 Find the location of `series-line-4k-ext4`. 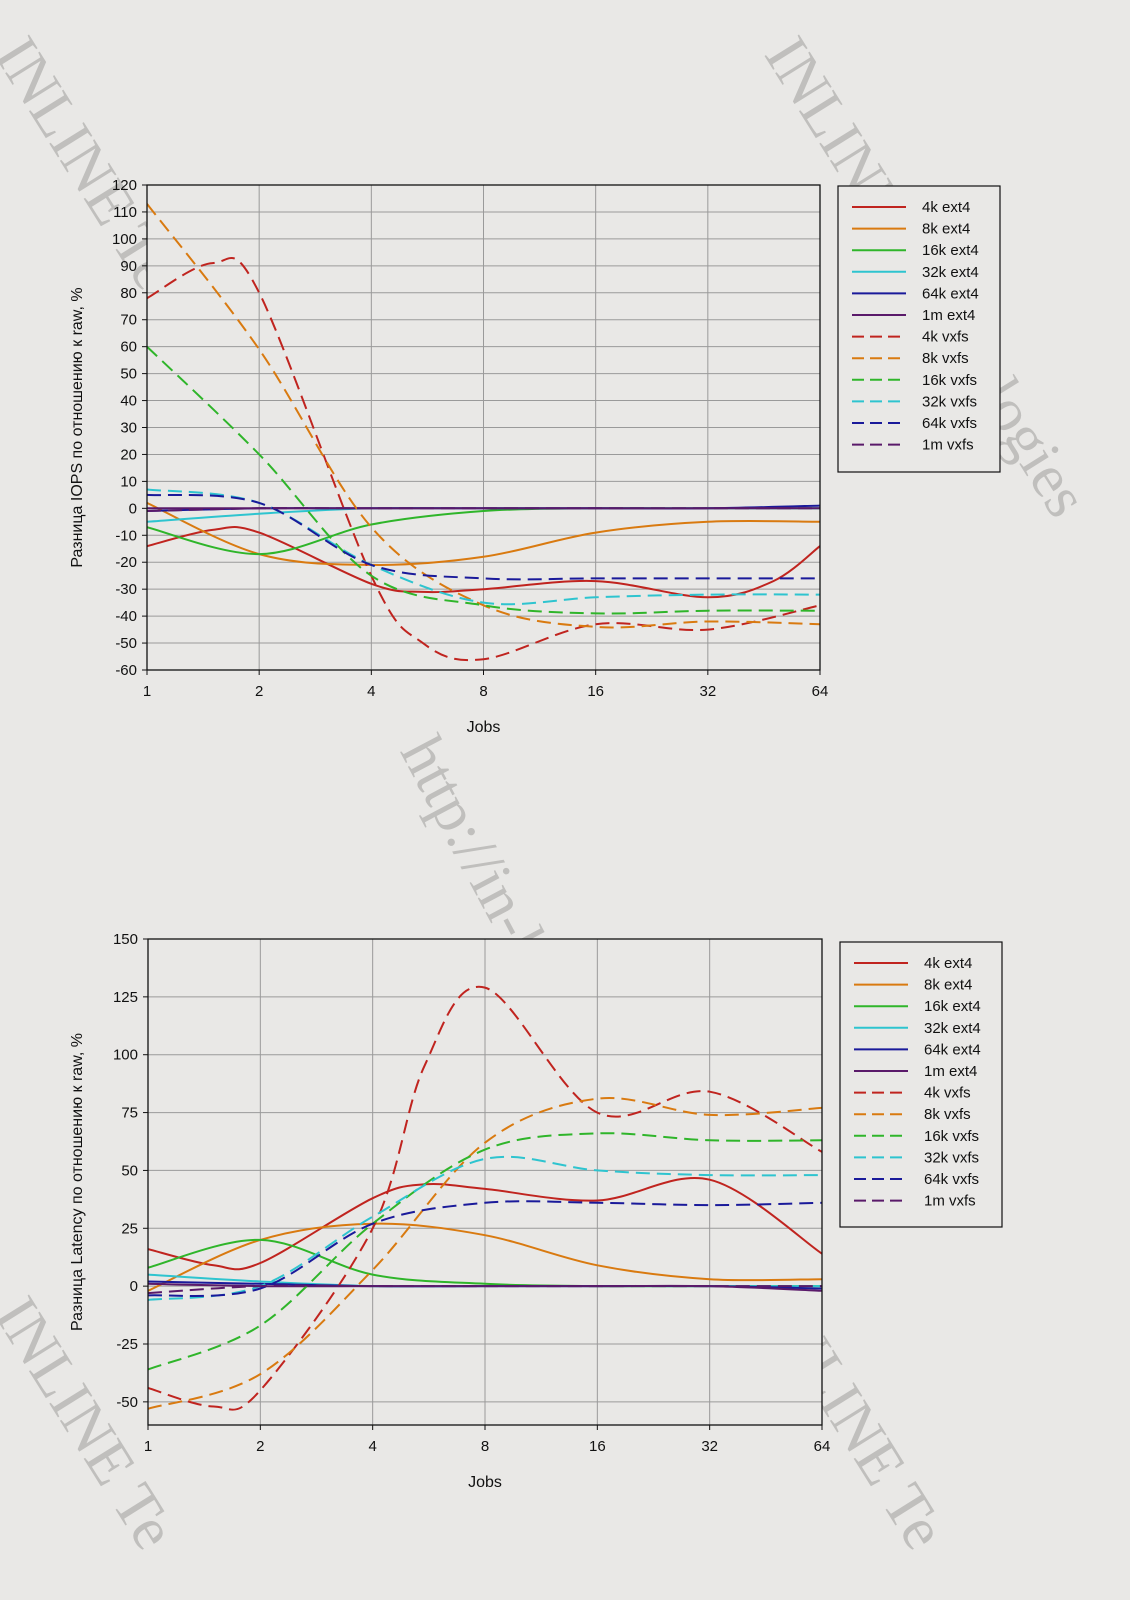

series-line-4k-ext4 is located at coordinates (485, 1224).